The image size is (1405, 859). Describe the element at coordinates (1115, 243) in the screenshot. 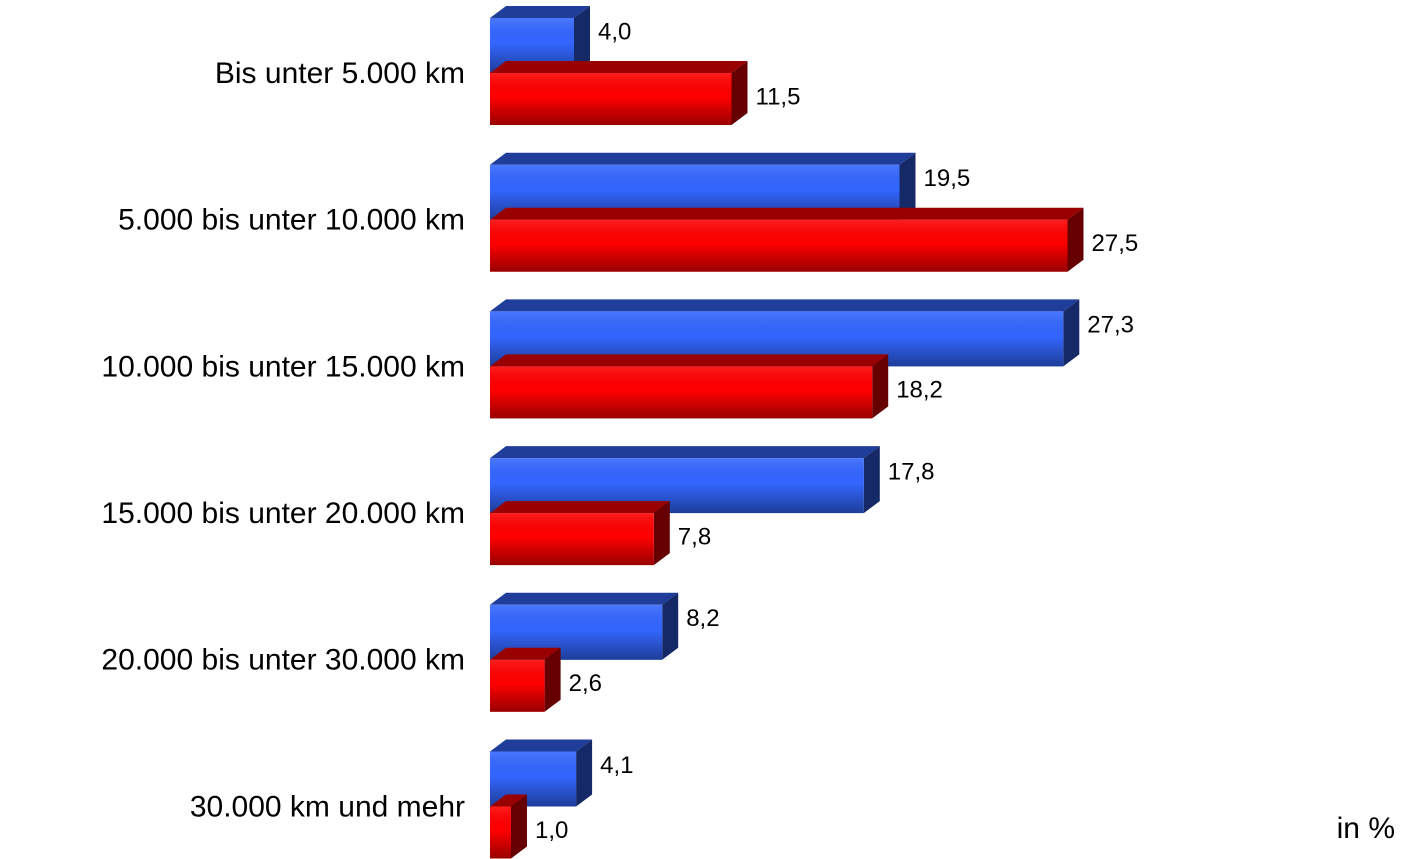

I see `value-label: 27,5` at that location.